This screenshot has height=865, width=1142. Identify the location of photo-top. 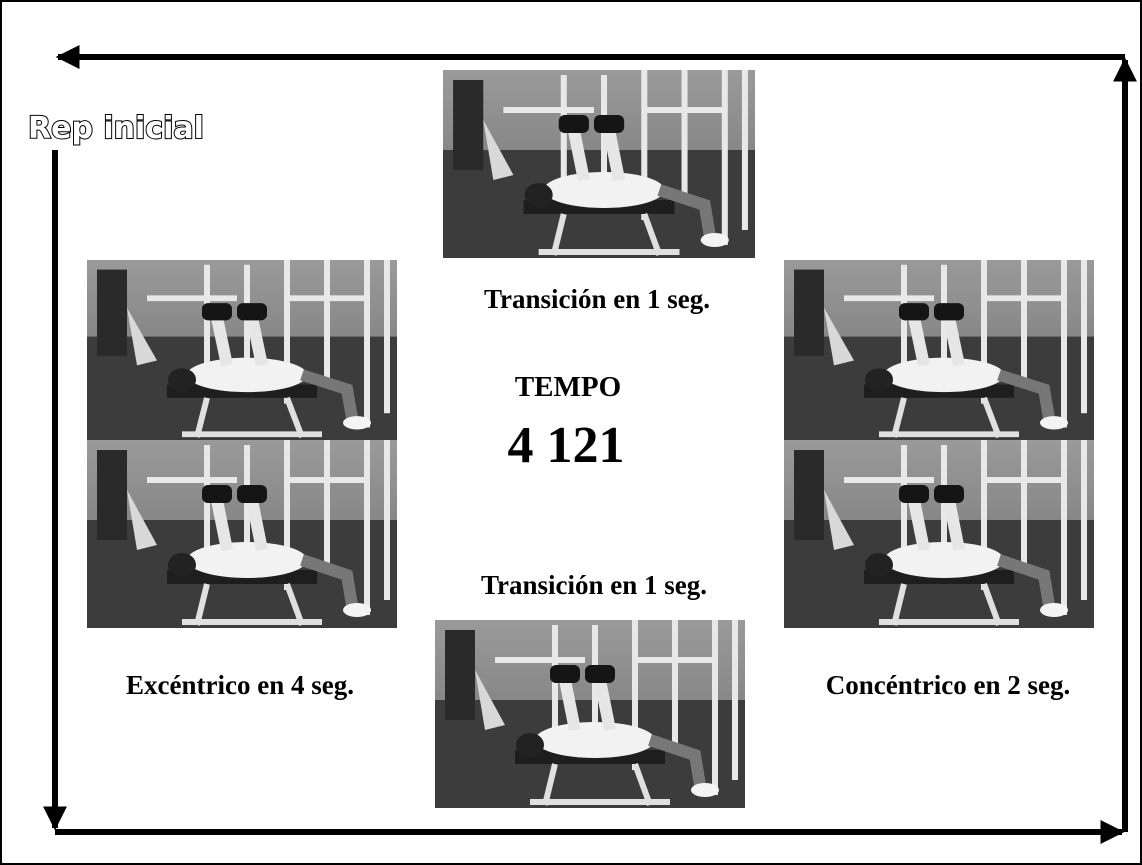
(599, 164).